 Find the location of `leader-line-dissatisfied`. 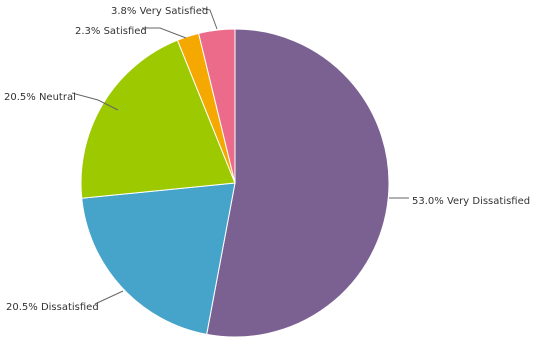

leader-line-dissatisfied is located at coordinates (109, 297).